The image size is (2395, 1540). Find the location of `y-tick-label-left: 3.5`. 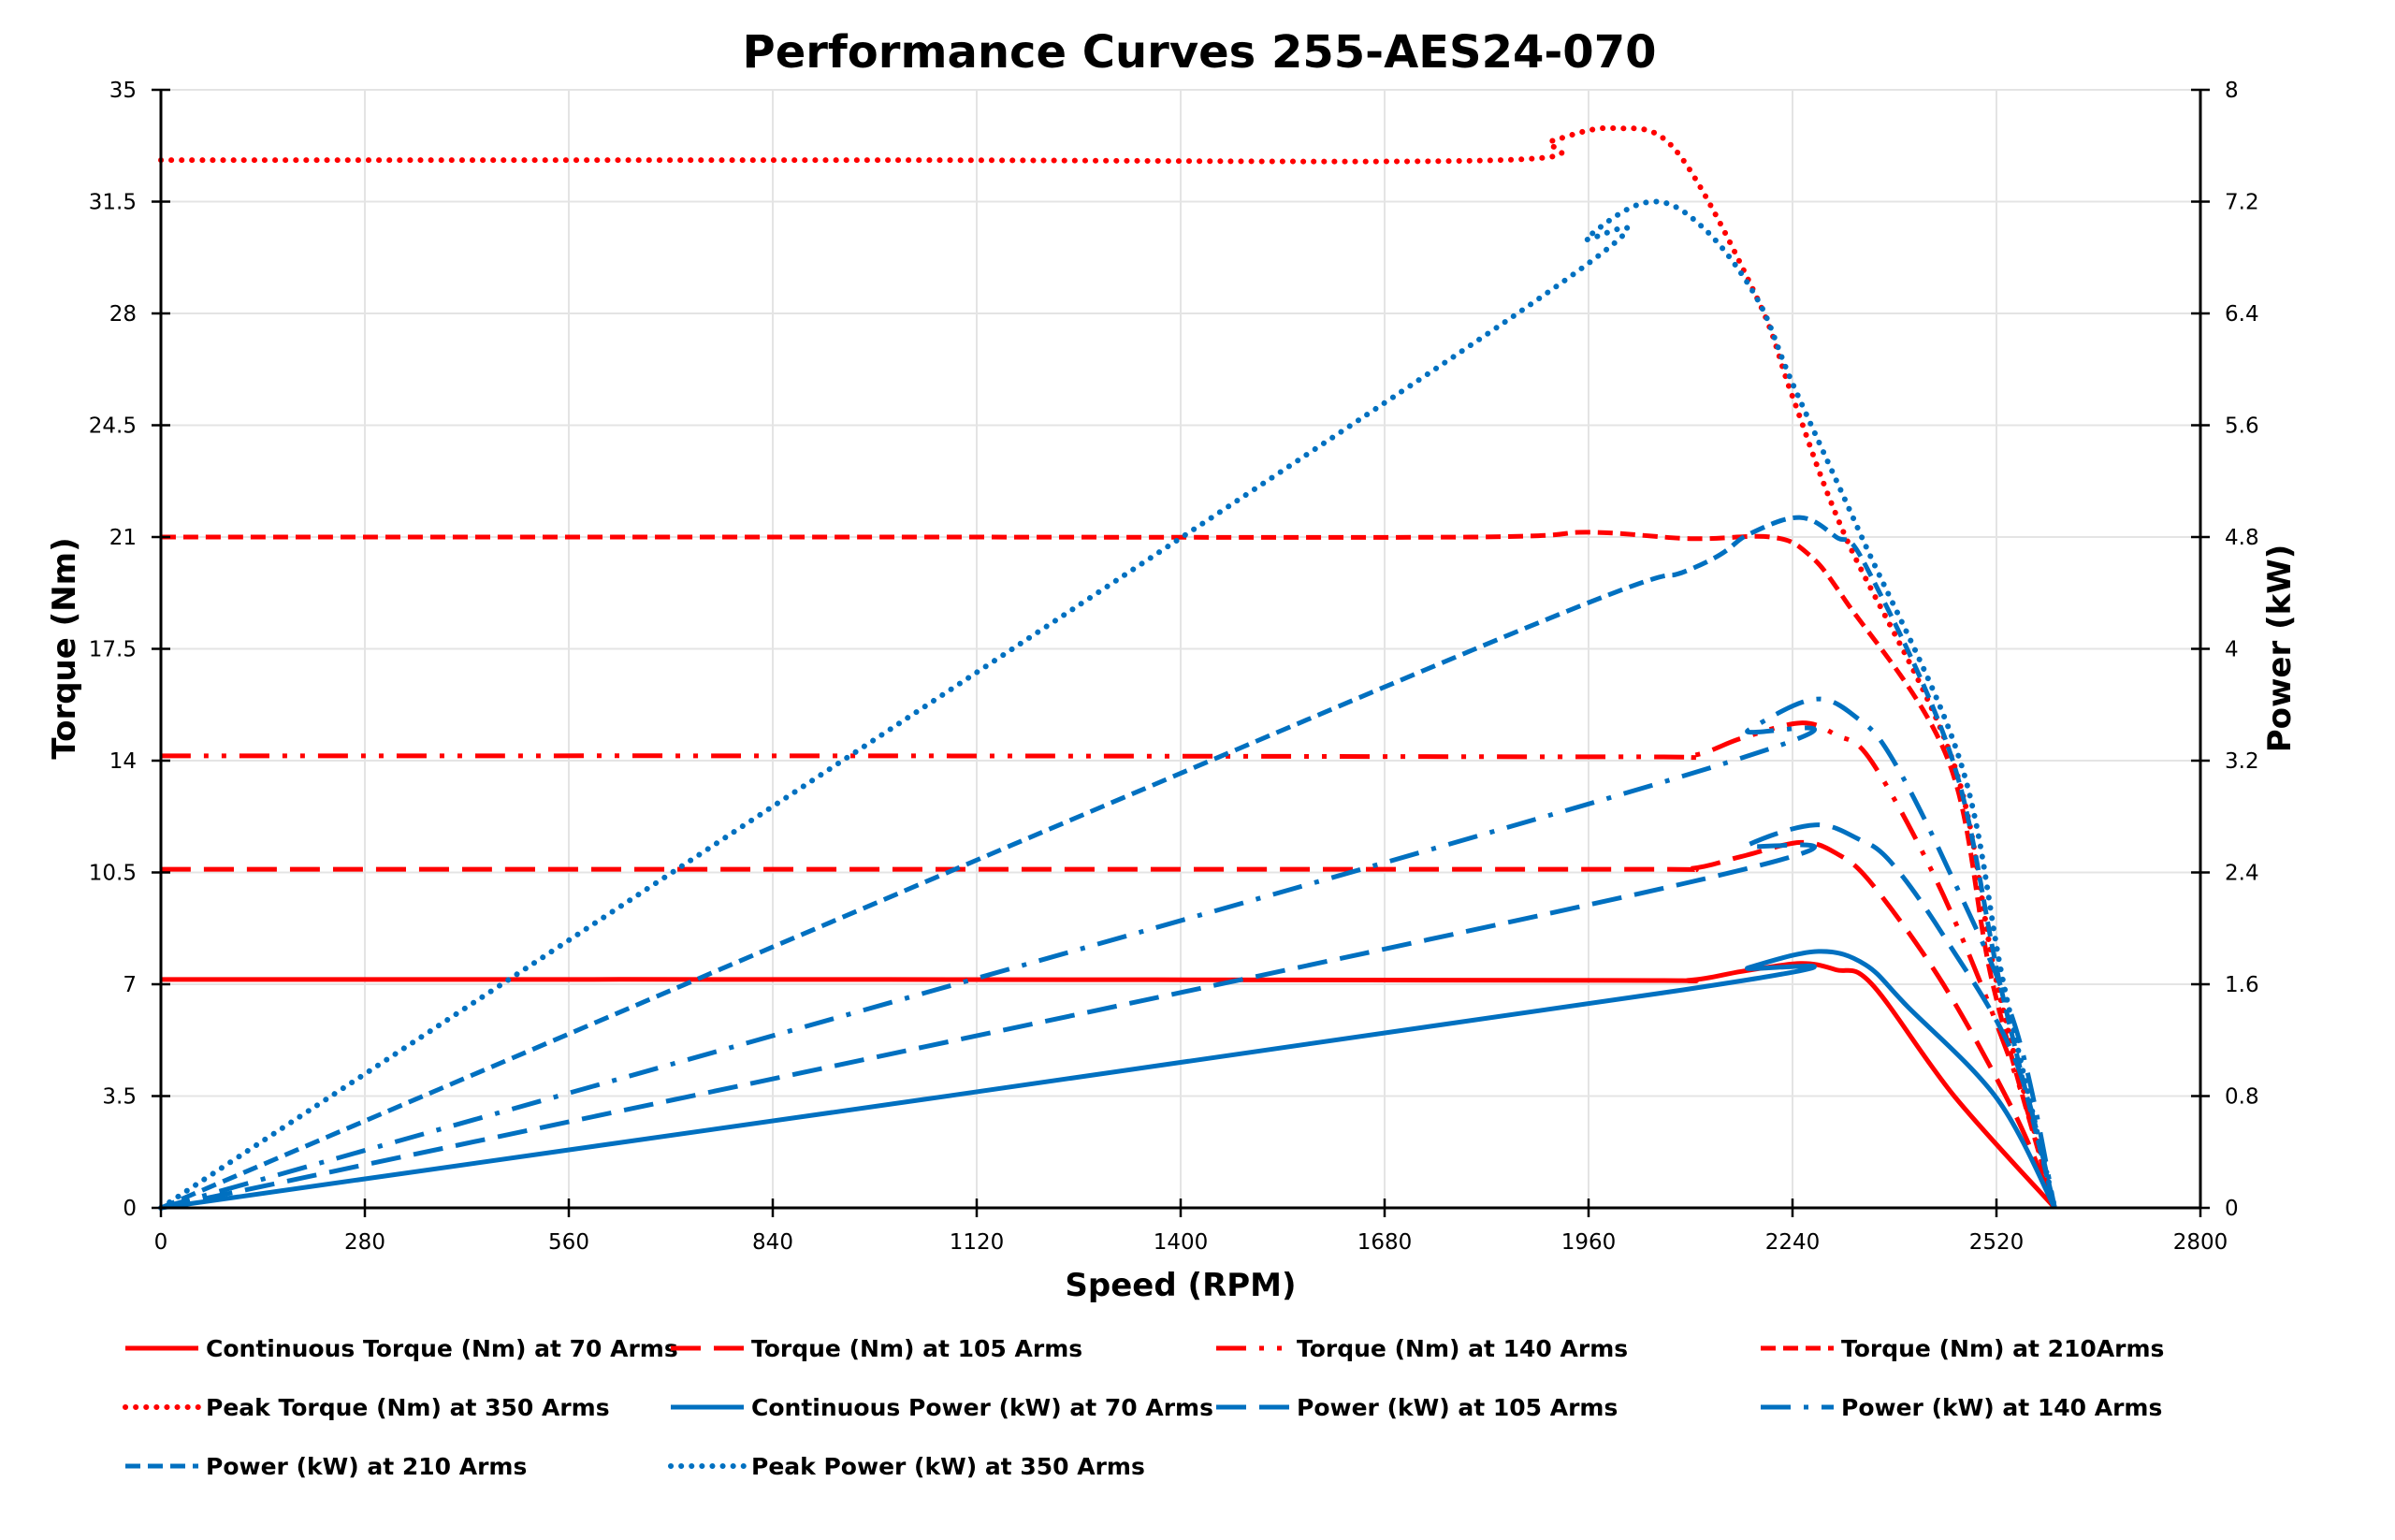

y-tick-label-left: 3.5 is located at coordinates (119, 1097).